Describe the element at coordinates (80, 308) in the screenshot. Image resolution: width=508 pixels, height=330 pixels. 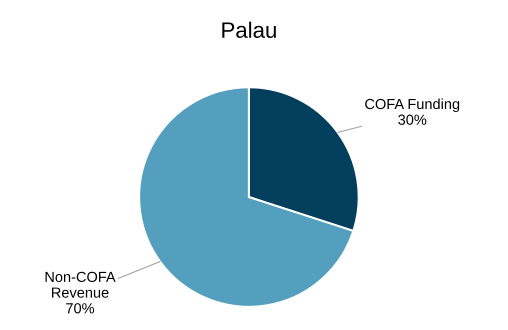
I see `data-label: 70%` at that location.